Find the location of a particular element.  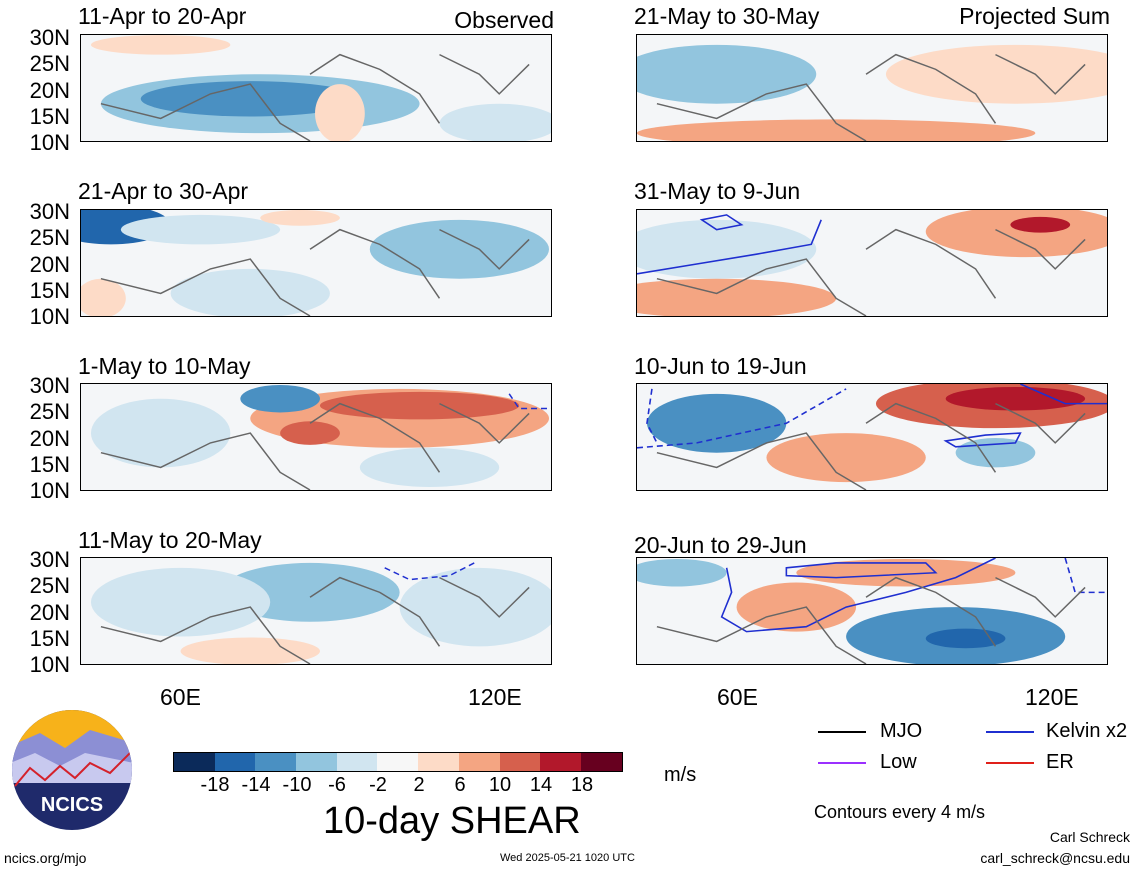

colorbar-tick: -10 is located at coordinates (297, 785).